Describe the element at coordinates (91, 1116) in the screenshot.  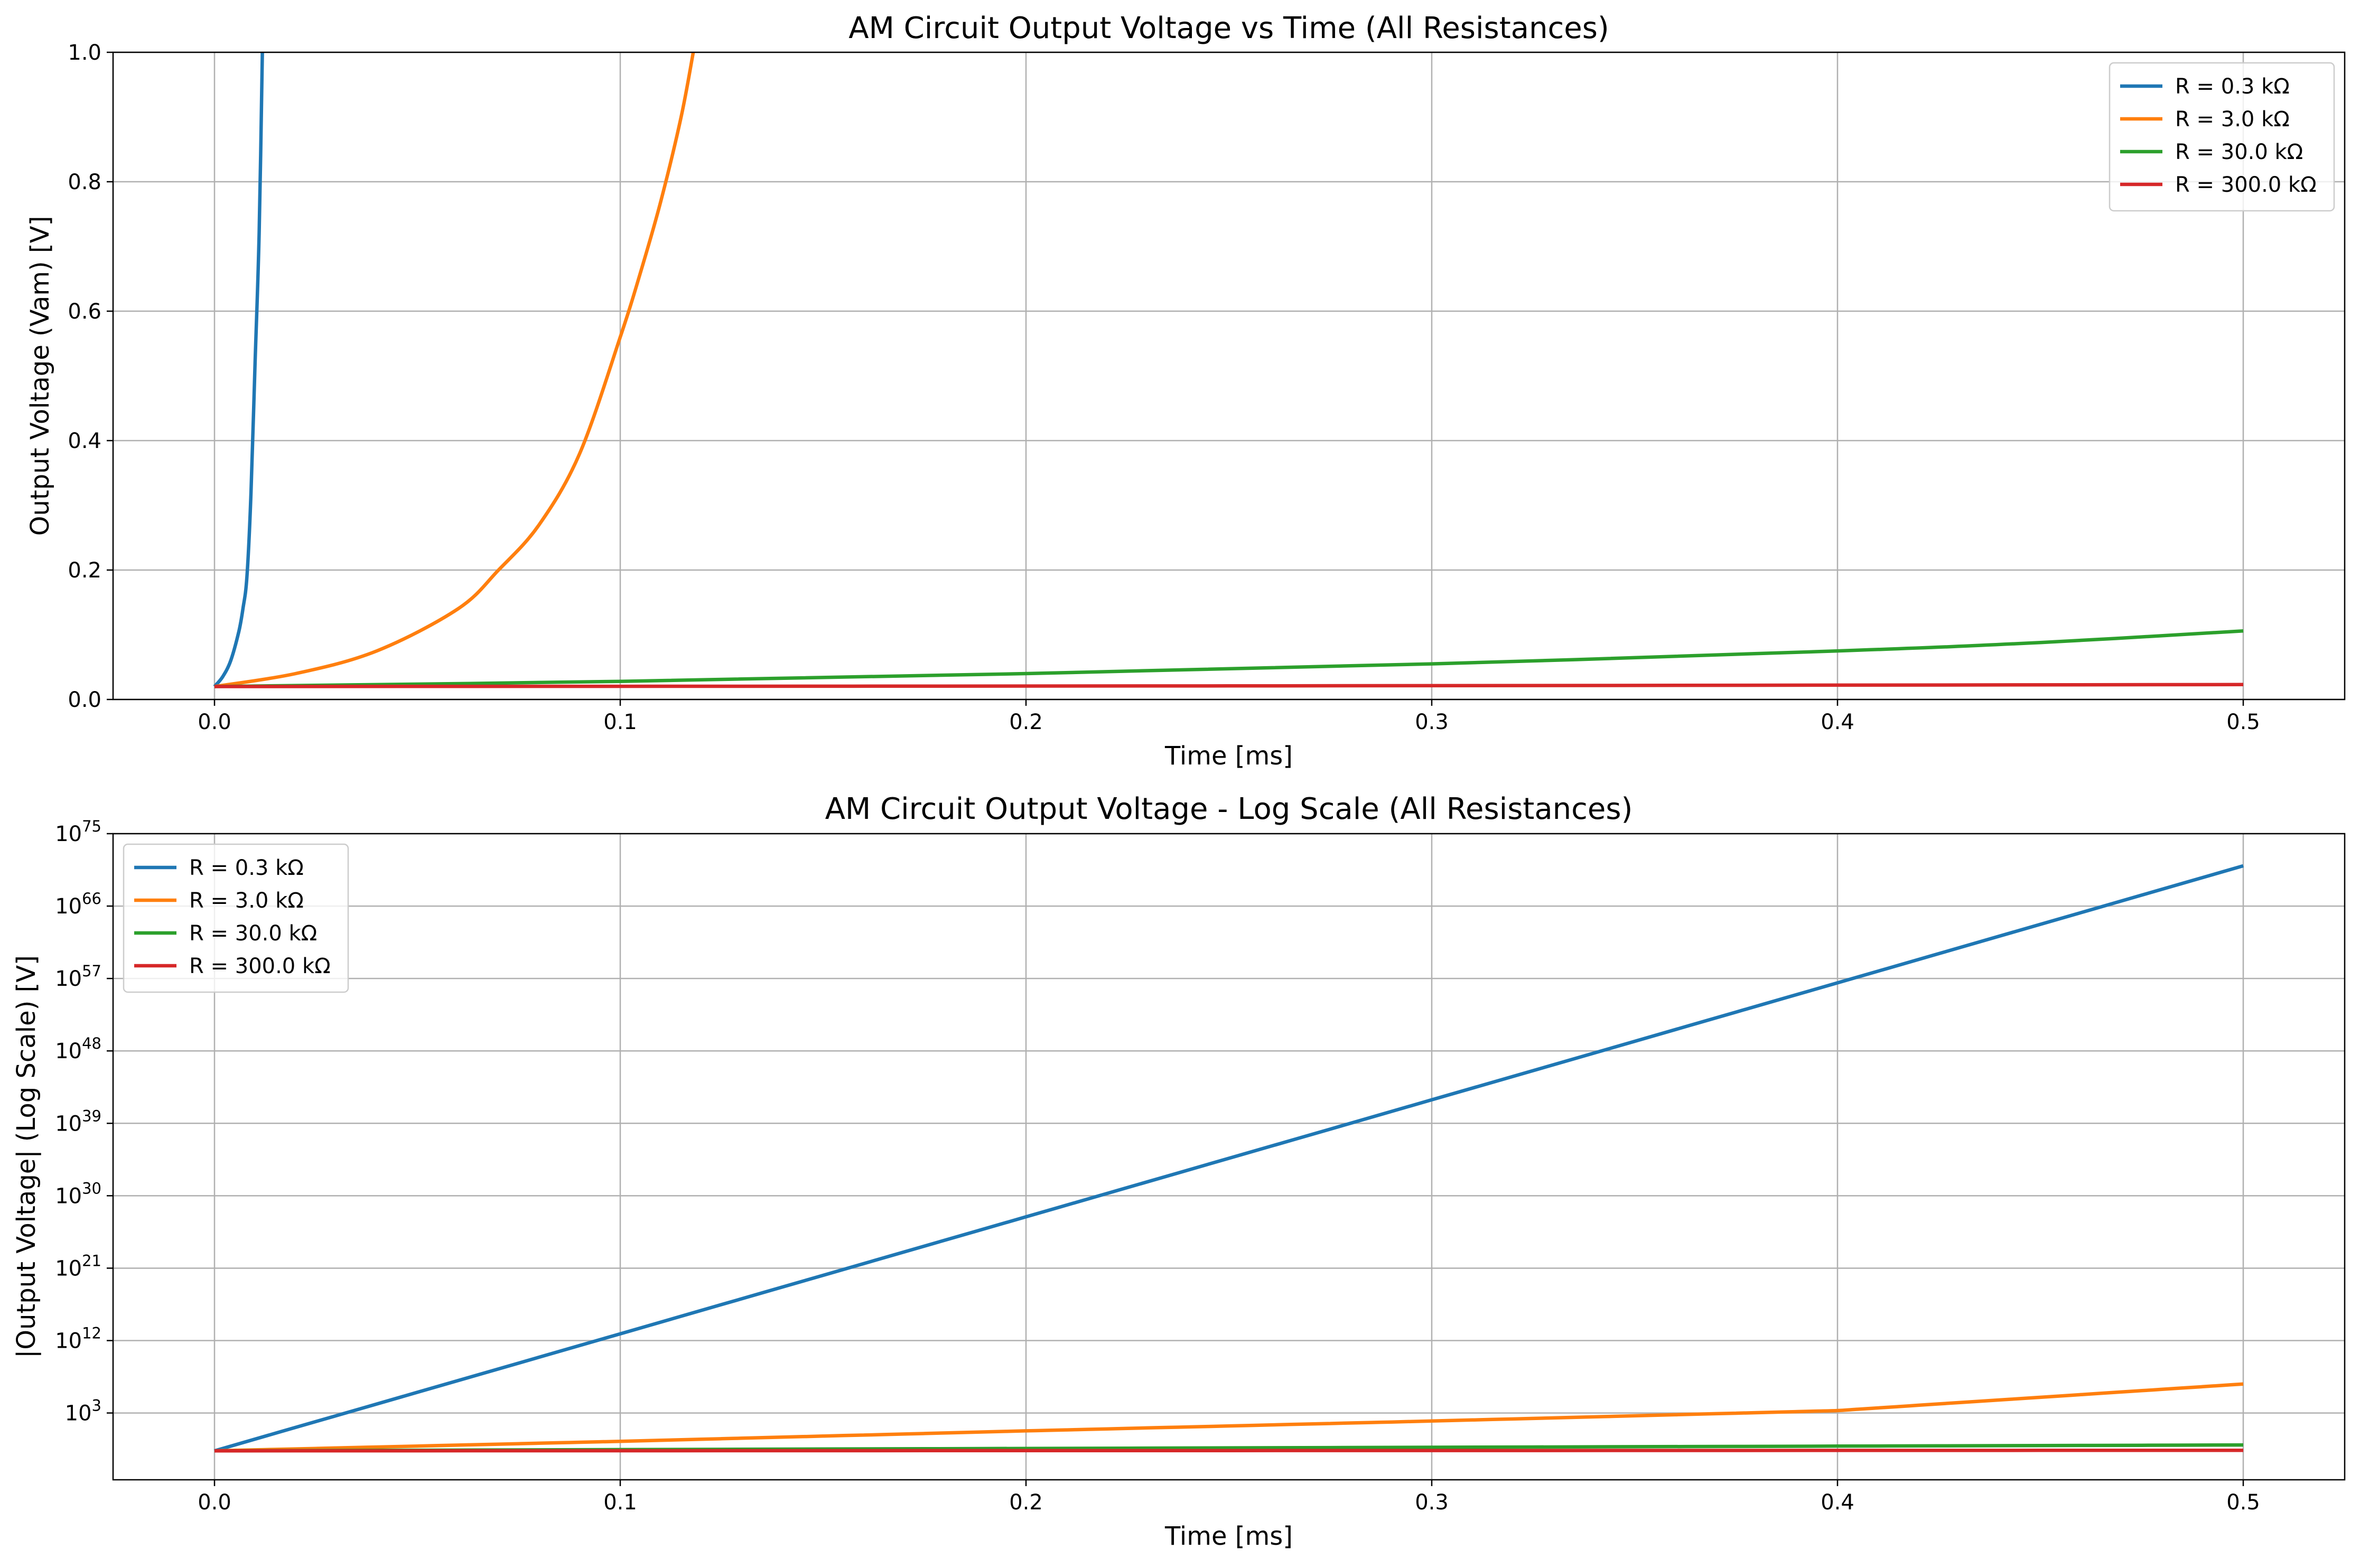
I see `y-tick-exponent: 39` at that location.